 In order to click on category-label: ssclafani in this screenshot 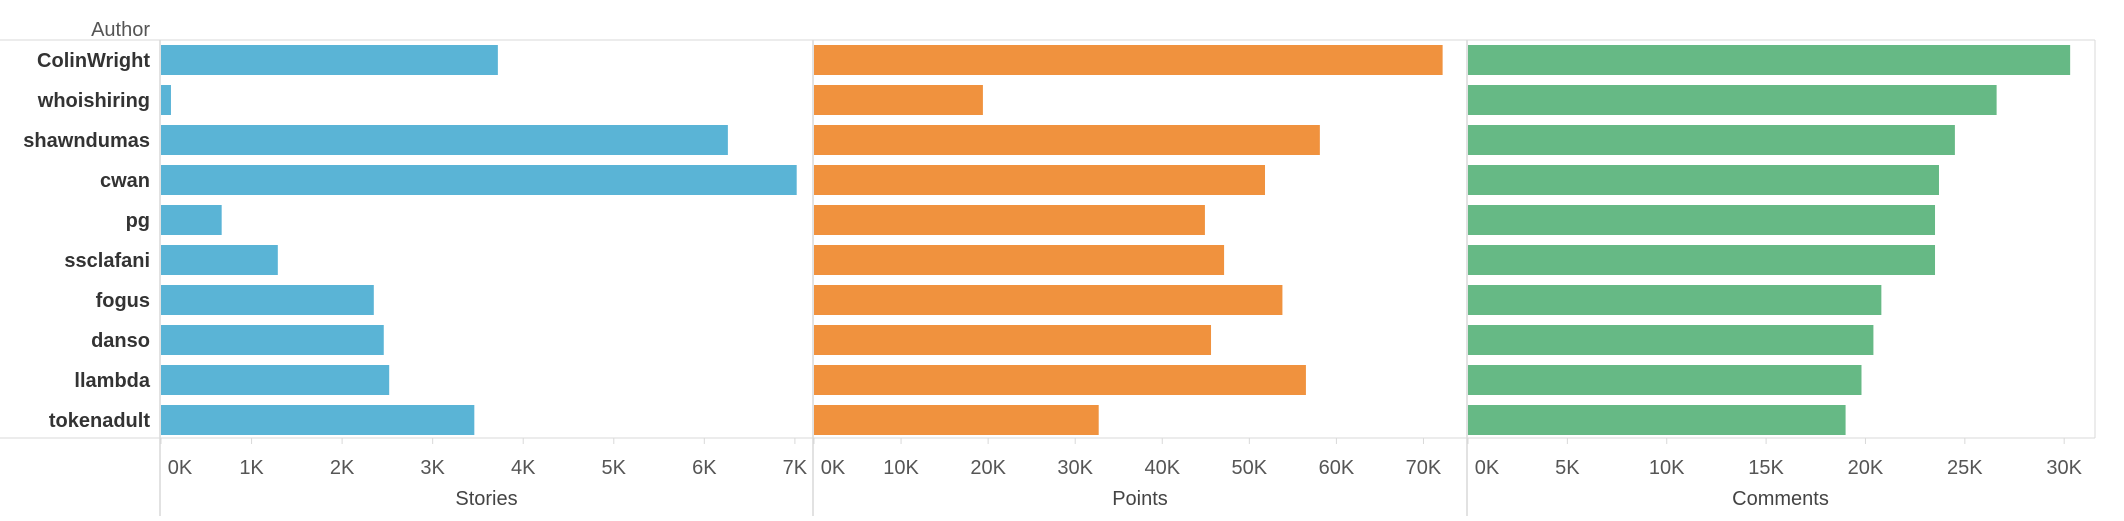, I will do `click(107, 261)`.